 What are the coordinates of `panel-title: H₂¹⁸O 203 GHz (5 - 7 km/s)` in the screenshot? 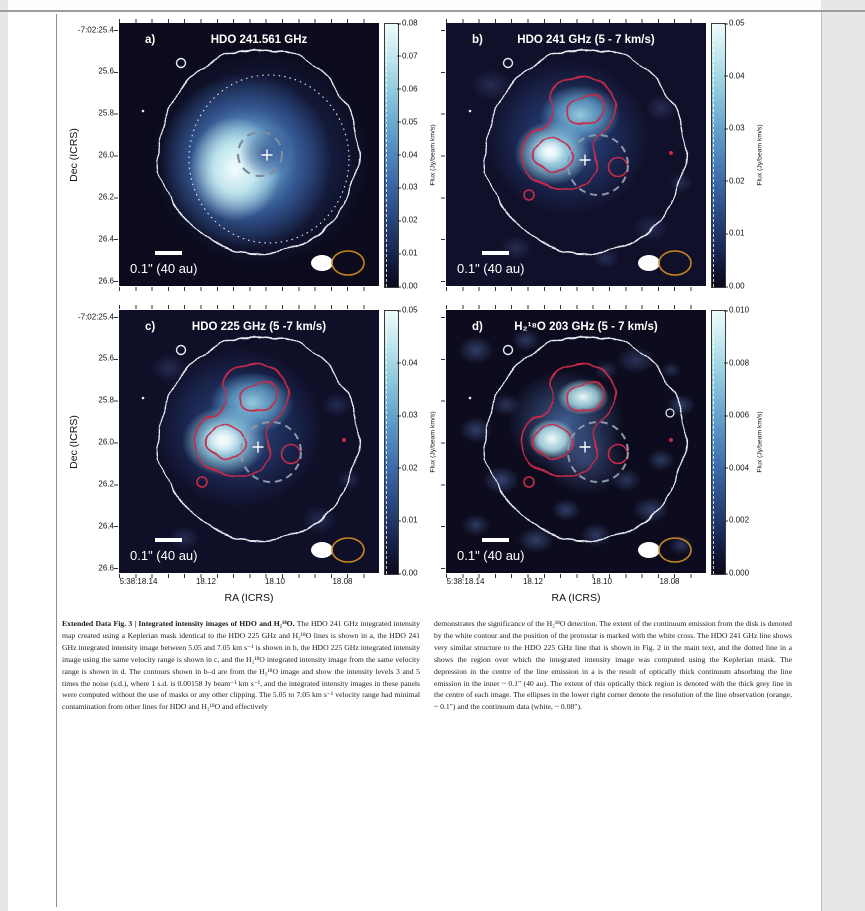 It's located at (586, 327).